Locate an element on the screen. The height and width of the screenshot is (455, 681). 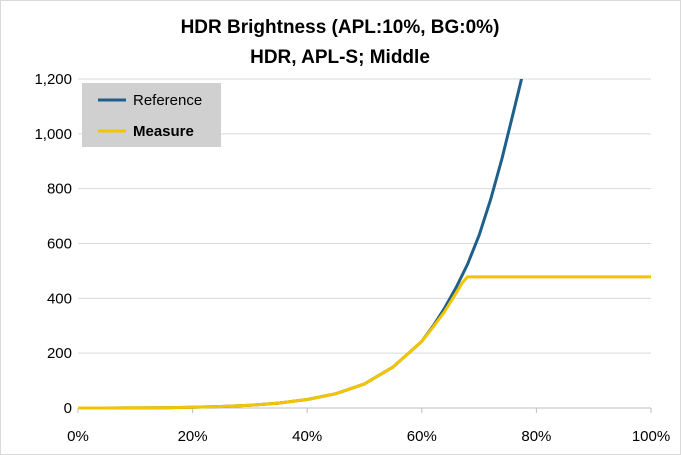
legend-box is located at coordinates (151, 115).